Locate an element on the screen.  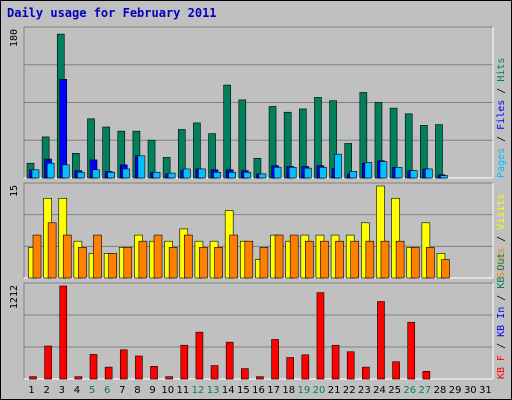
legend-bottom-item: KB In is located at coordinates (501, 322).